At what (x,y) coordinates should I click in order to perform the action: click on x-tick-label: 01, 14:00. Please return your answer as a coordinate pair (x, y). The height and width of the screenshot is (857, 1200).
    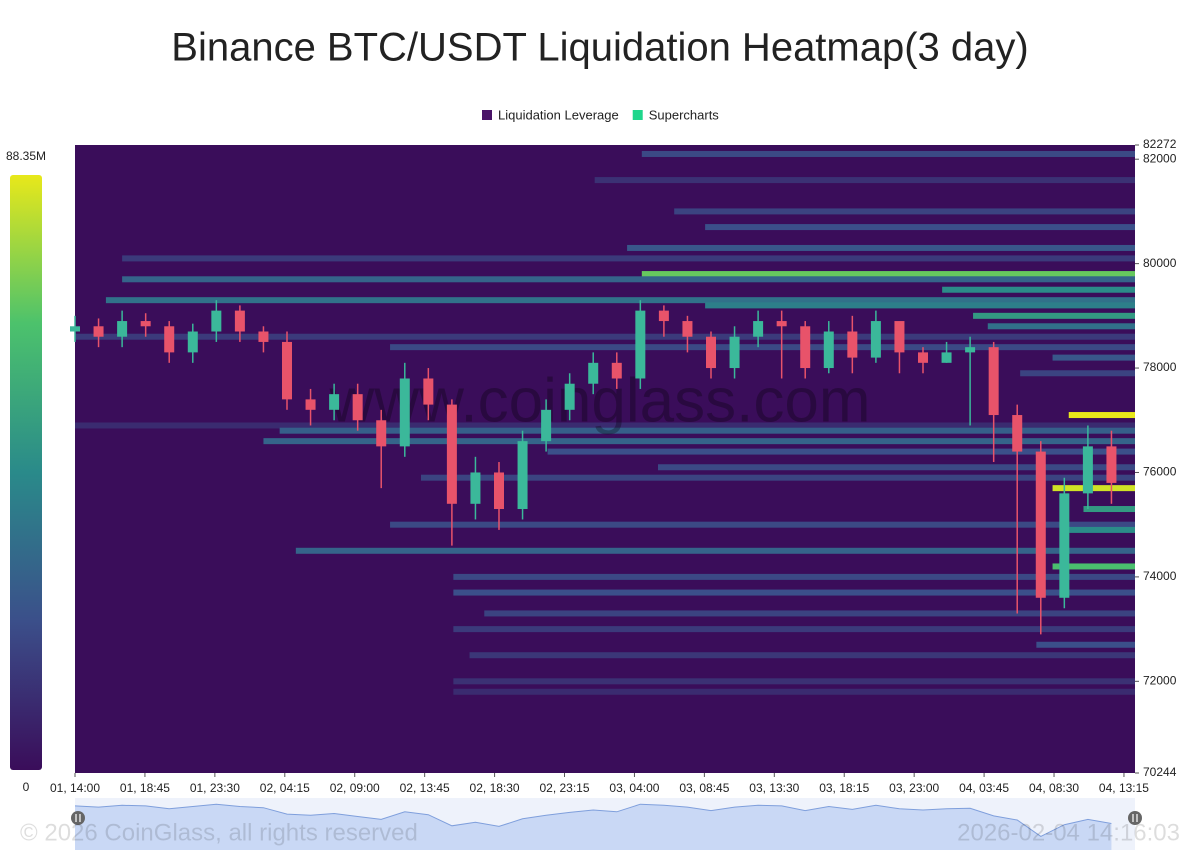
    Looking at the image, I should click on (75, 788).